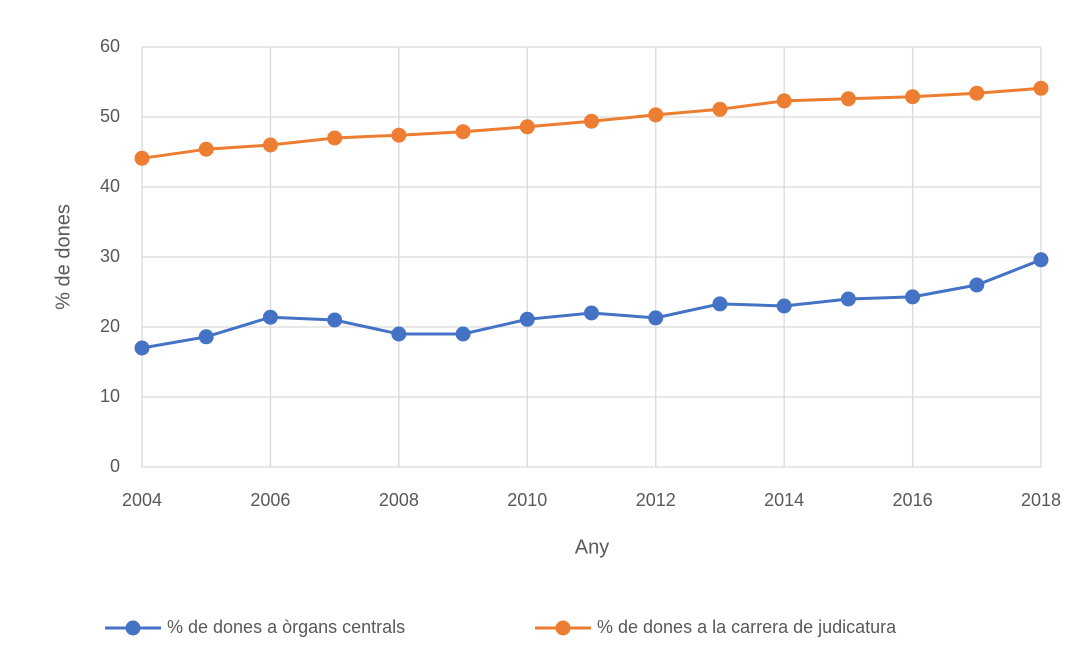 This screenshot has height=648, width=1087. Describe the element at coordinates (110, 326) in the screenshot. I see `y-tick-label: 20` at that location.